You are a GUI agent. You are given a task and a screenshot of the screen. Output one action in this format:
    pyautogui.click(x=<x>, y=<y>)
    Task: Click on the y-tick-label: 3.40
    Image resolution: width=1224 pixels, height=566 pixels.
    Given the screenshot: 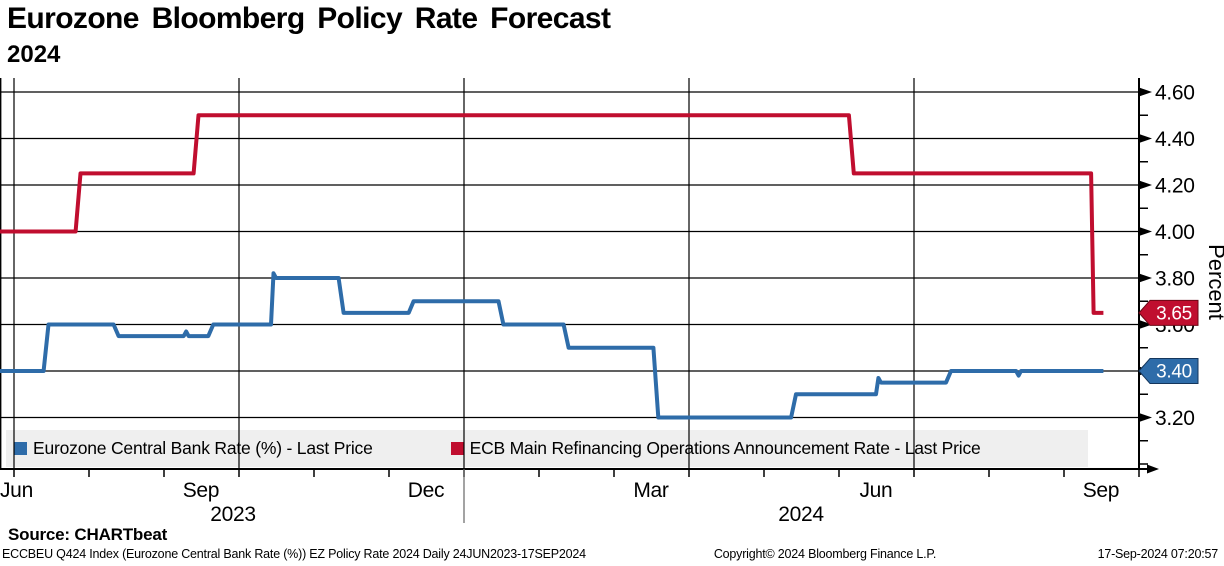 What is the action you would take?
    pyautogui.click(x=1175, y=372)
    